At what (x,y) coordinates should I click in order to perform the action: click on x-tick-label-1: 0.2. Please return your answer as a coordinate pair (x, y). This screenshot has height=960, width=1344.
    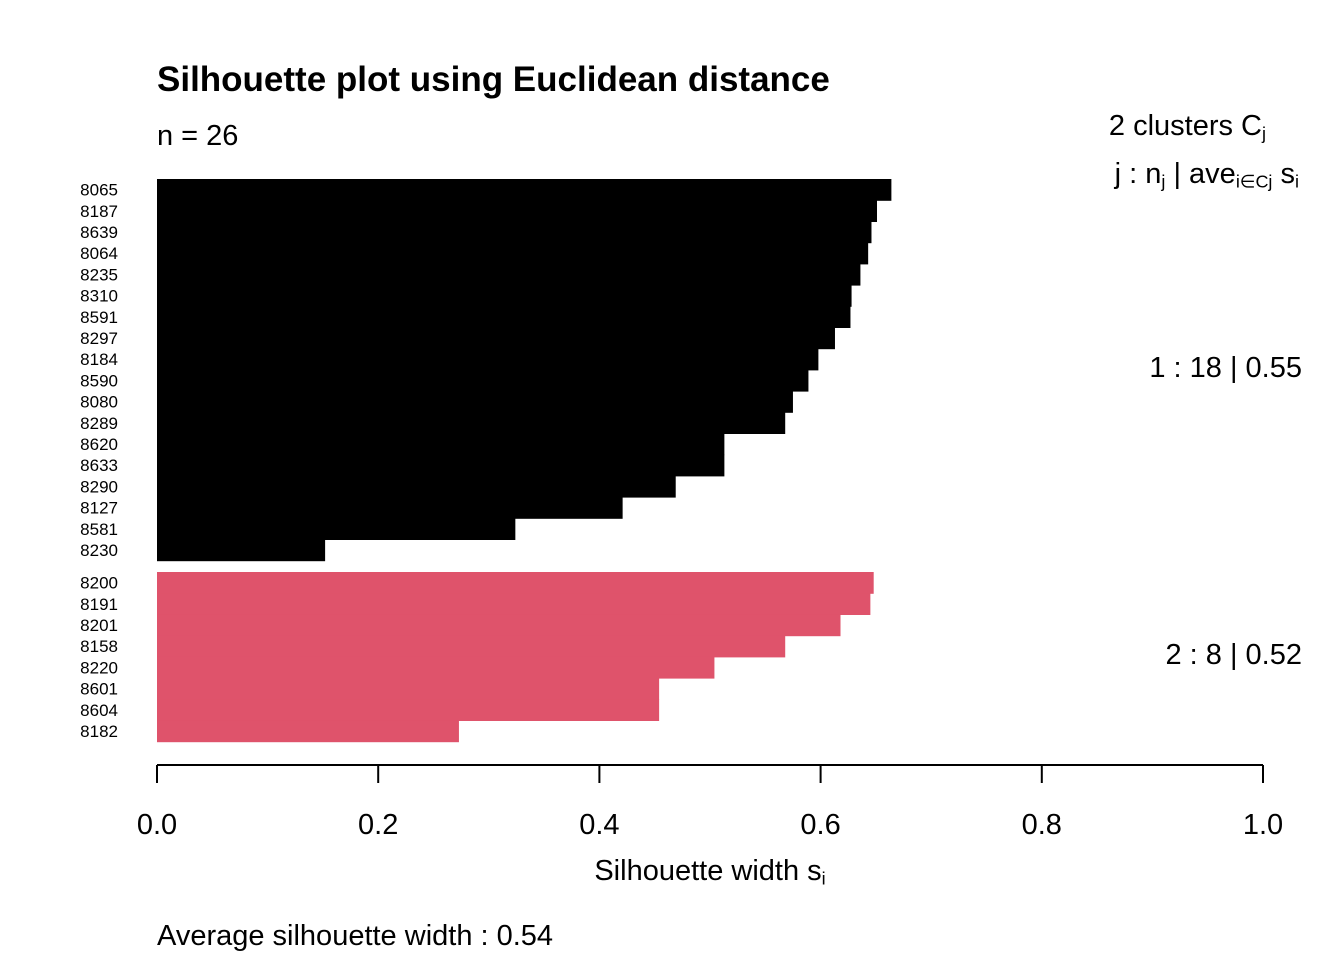
    Looking at the image, I should click on (378, 825).